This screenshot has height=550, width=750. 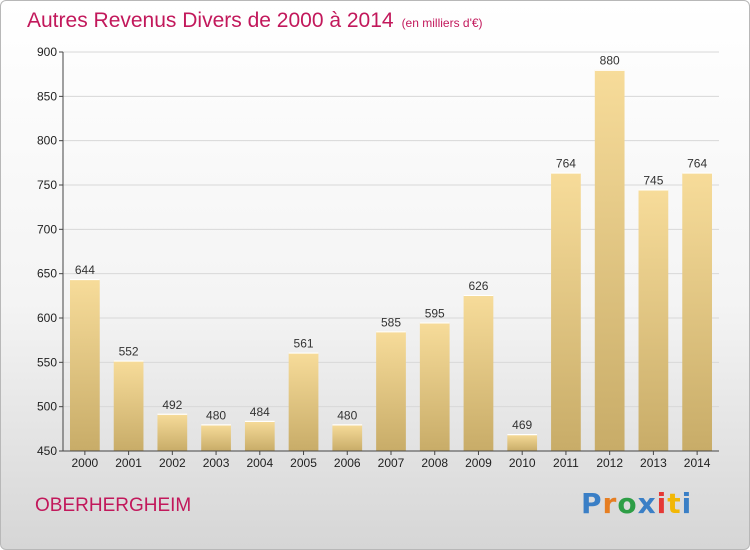 What do you see at coordinates (653, 180) in the screenshot?
I see `bar-value-label: 745` at bounding box center [653, 180].